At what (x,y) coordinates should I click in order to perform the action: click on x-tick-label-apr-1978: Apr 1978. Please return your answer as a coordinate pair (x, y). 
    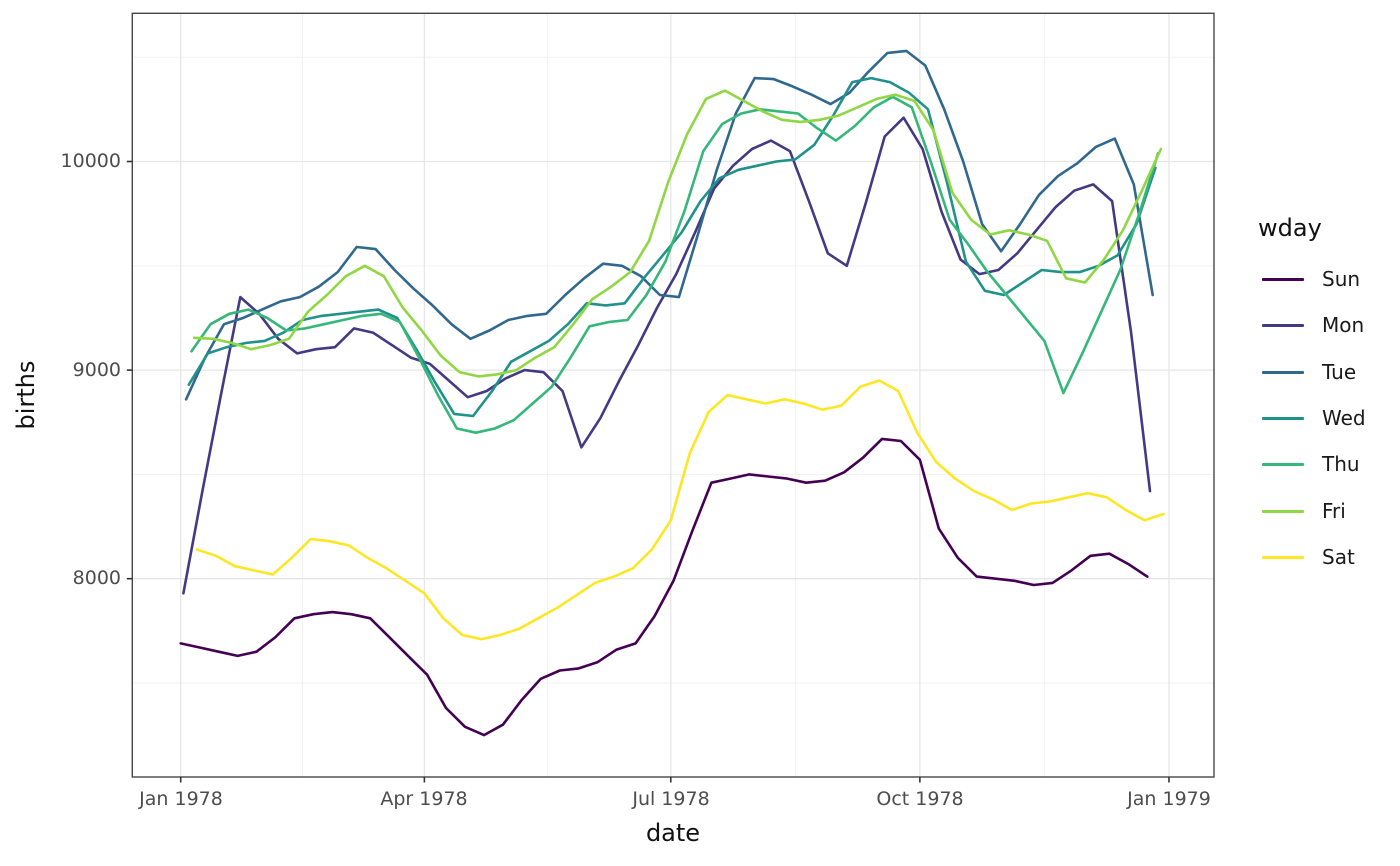
    Looking at the image, I should click on (424, 799).